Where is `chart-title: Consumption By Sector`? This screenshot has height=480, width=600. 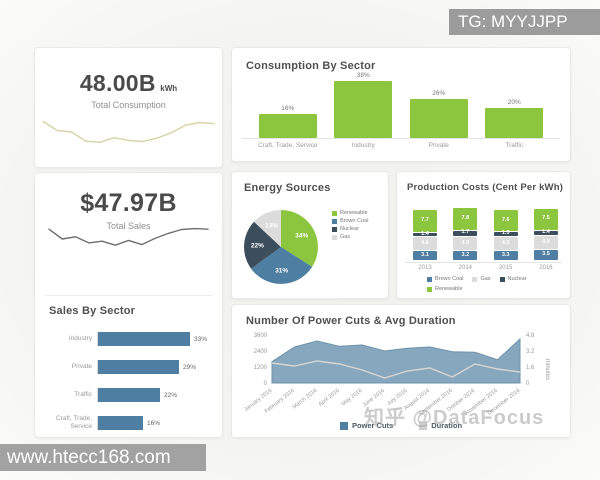
chart-title: Consumption By Sector is located at coordinates (311, 66).